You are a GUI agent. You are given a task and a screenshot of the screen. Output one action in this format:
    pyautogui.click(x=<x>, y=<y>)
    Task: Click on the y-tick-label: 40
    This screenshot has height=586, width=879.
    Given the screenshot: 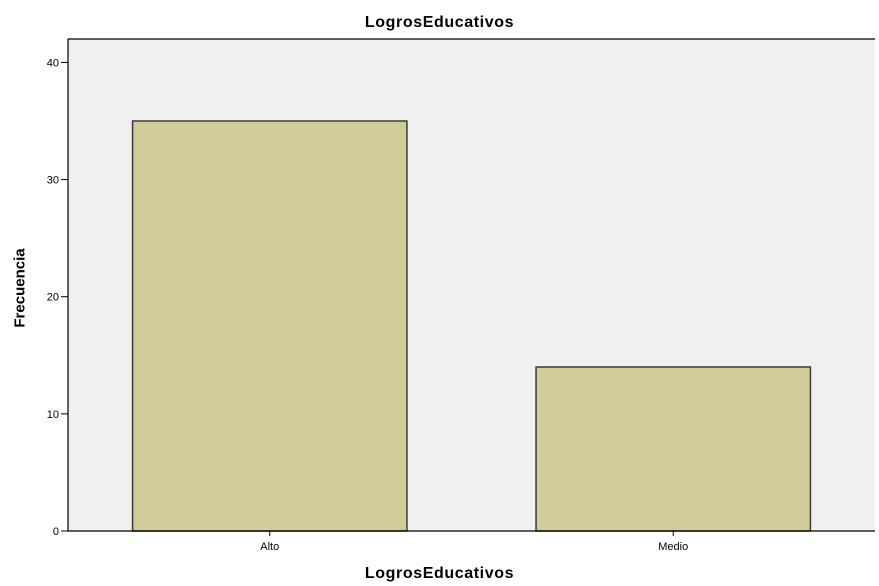 What is the action you would take?
    pyautogui.click(x=53, y=63)
    